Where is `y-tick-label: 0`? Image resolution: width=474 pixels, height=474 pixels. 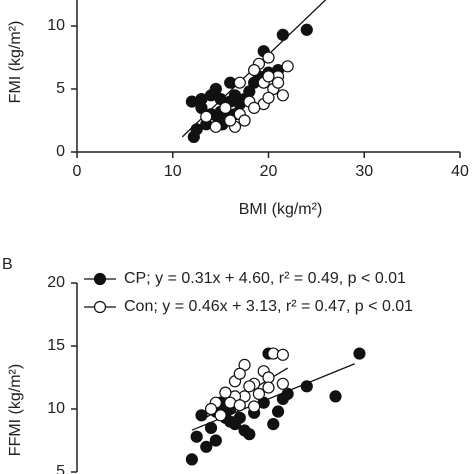 y-tick-label: 0 is located at coordinates (60, 151).